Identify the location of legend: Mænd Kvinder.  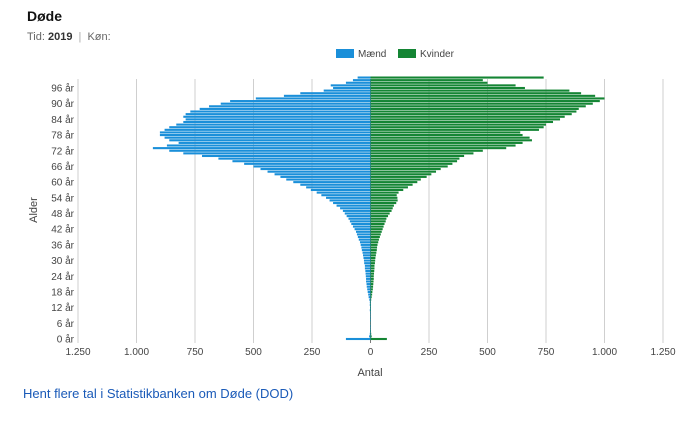
(395, 54).